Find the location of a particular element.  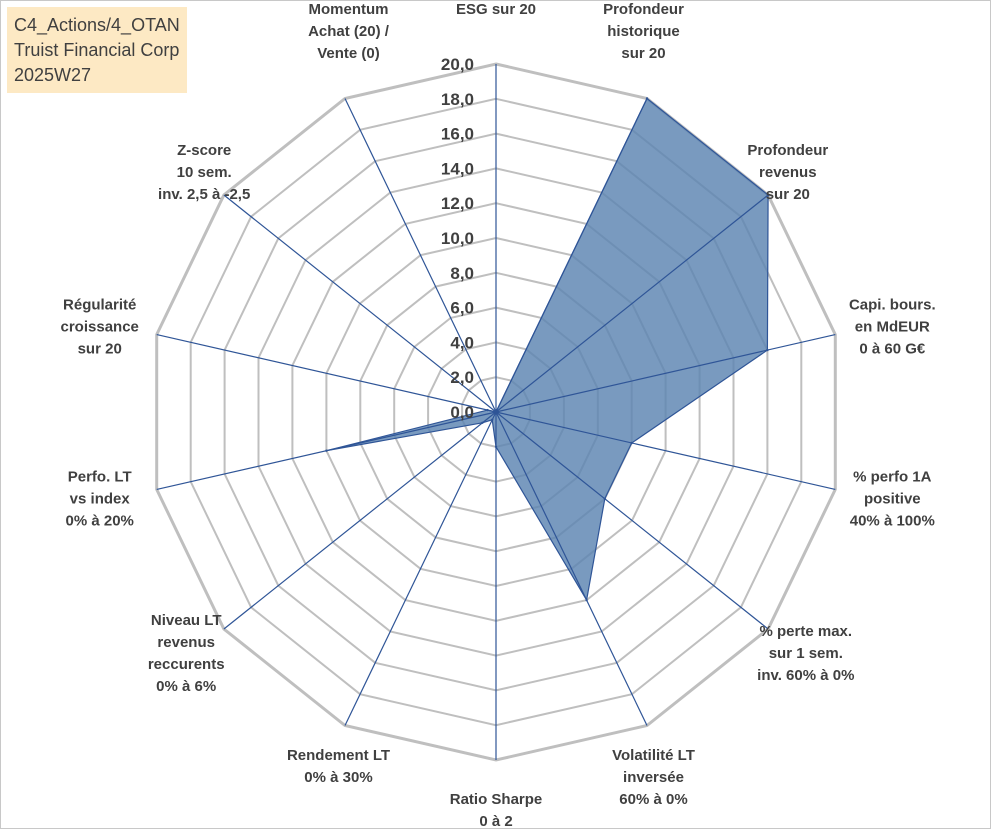

axis-label-line: % perfo 1A is located at coordinates (892, 476).